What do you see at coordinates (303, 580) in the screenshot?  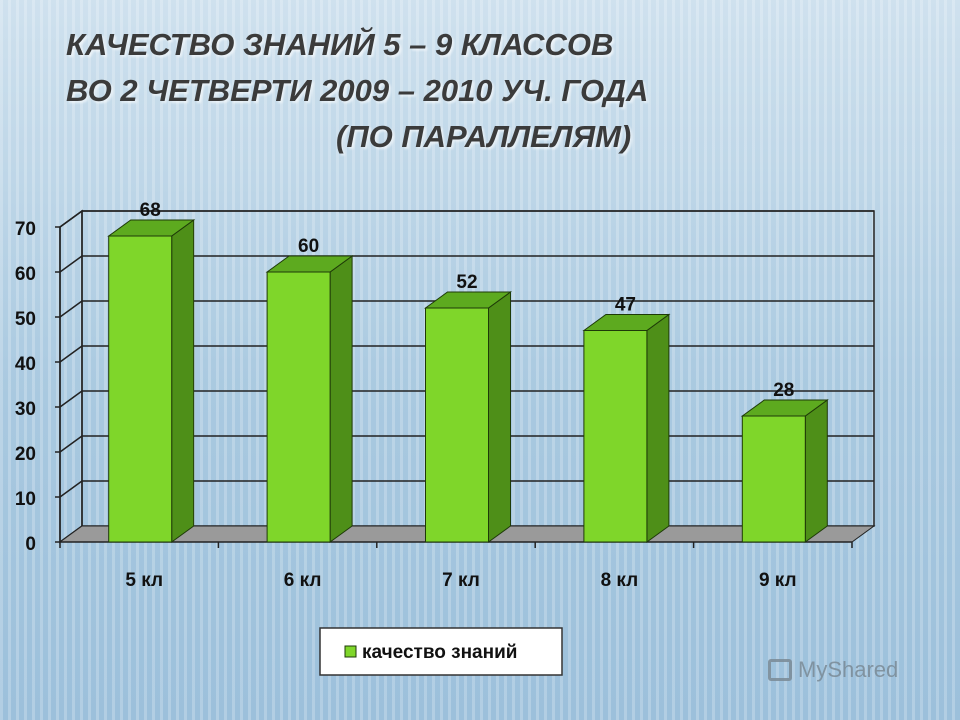 I see `x-tick-label: 6 кл` at bounding box center [303, 580].